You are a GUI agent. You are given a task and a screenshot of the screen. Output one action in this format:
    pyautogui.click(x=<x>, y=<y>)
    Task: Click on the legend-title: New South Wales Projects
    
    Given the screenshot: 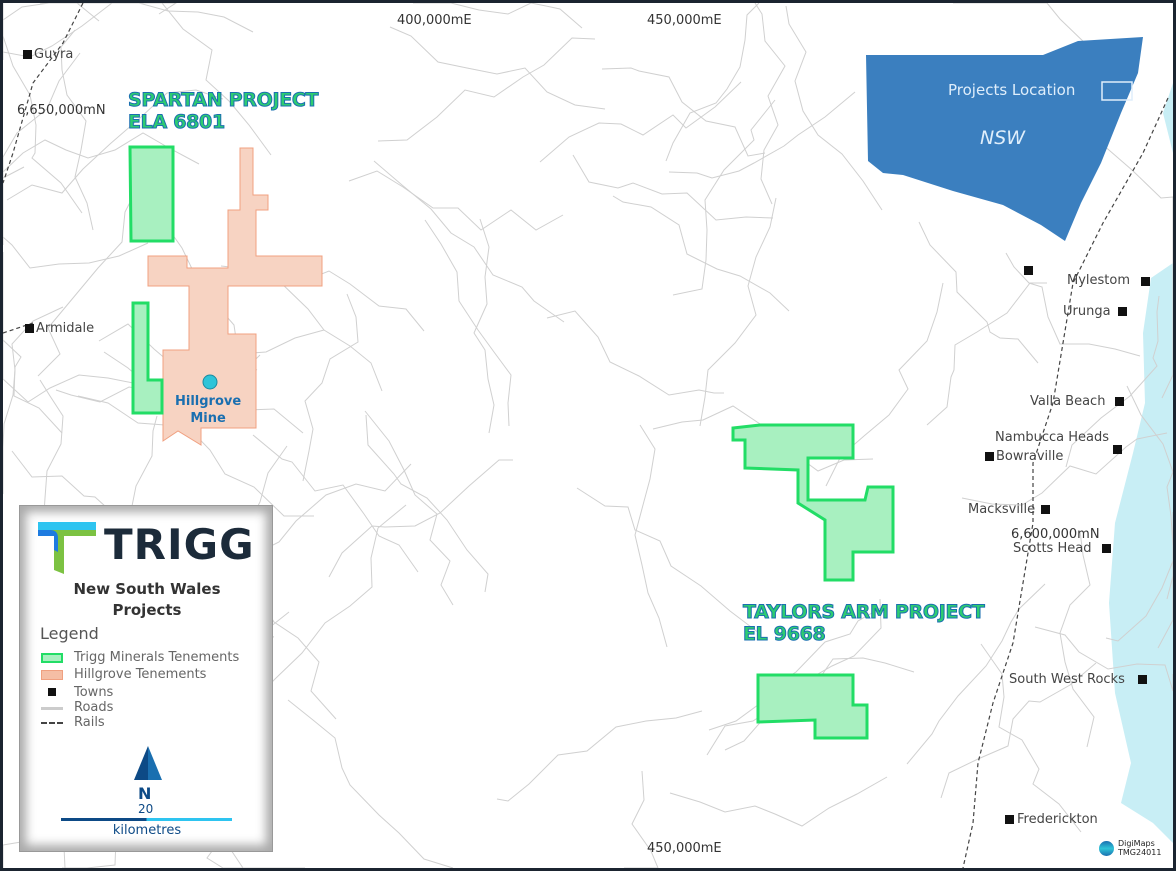 What is the action you would take?
    pyautogui.click(x=147, y=600)
    